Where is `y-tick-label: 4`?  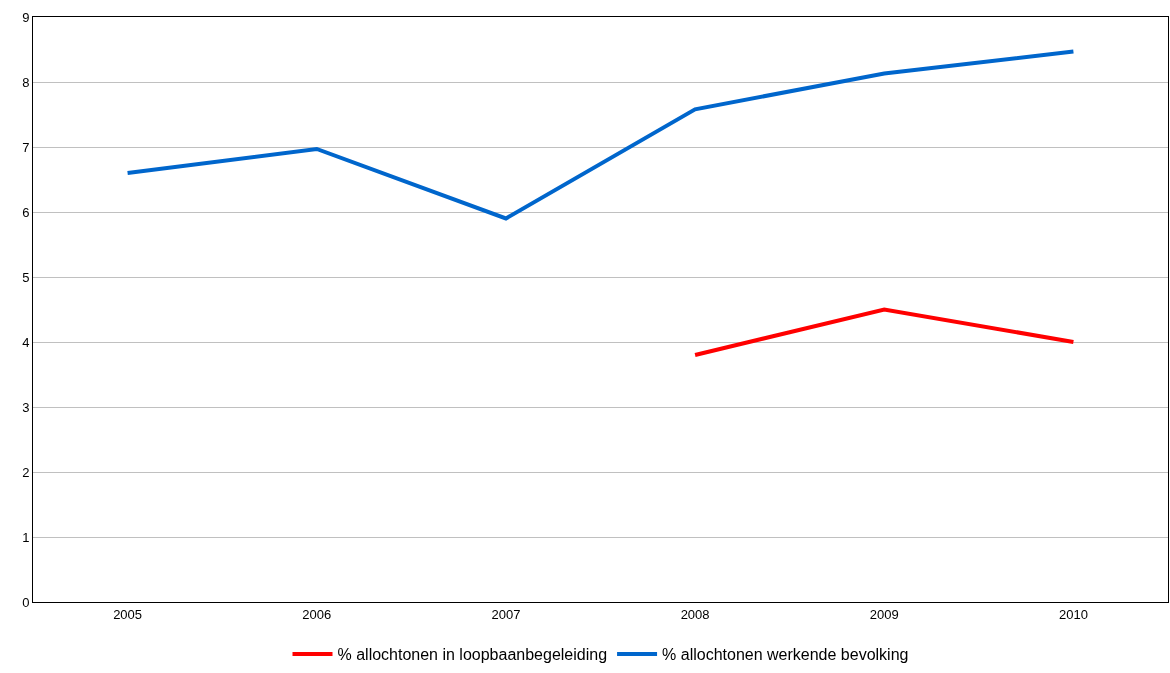
y-tick-label: 4 is located at coordinates (26, 342).